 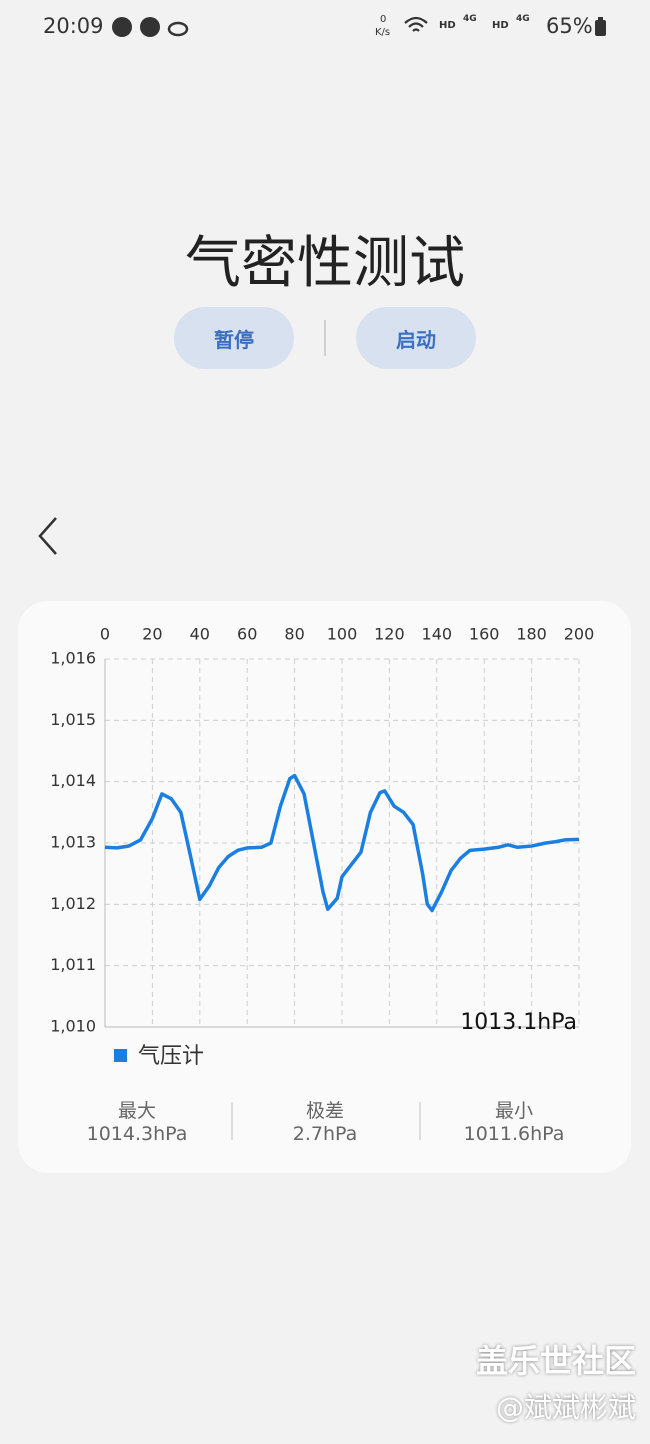 What do you see at coordinates (73, 658) in the screenshot?
I see `y-tick-label: 1,016` at bounding box center [73, 658].